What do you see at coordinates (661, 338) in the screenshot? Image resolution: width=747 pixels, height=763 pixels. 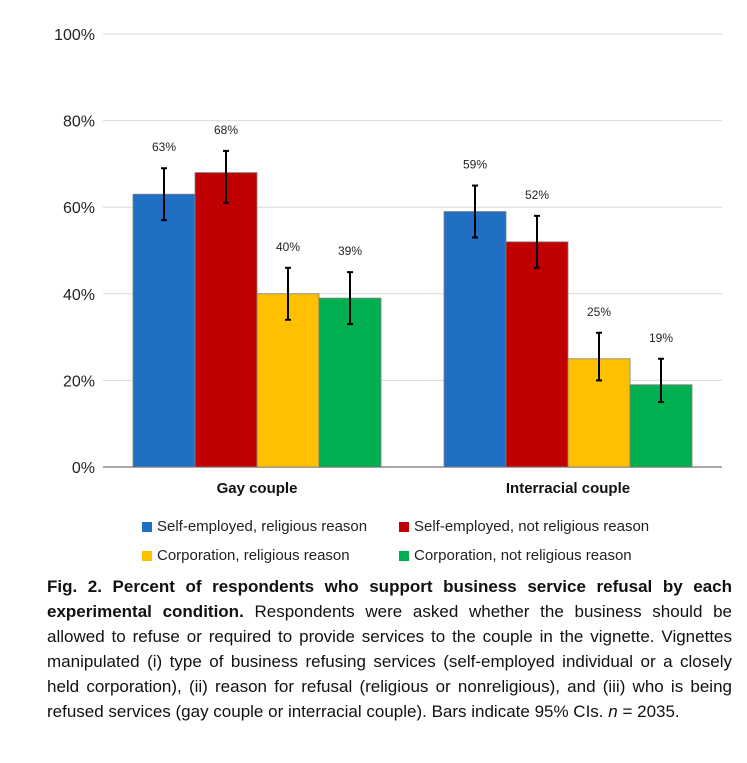 I see `data-label: 19%` at bounding box center [661, 338].